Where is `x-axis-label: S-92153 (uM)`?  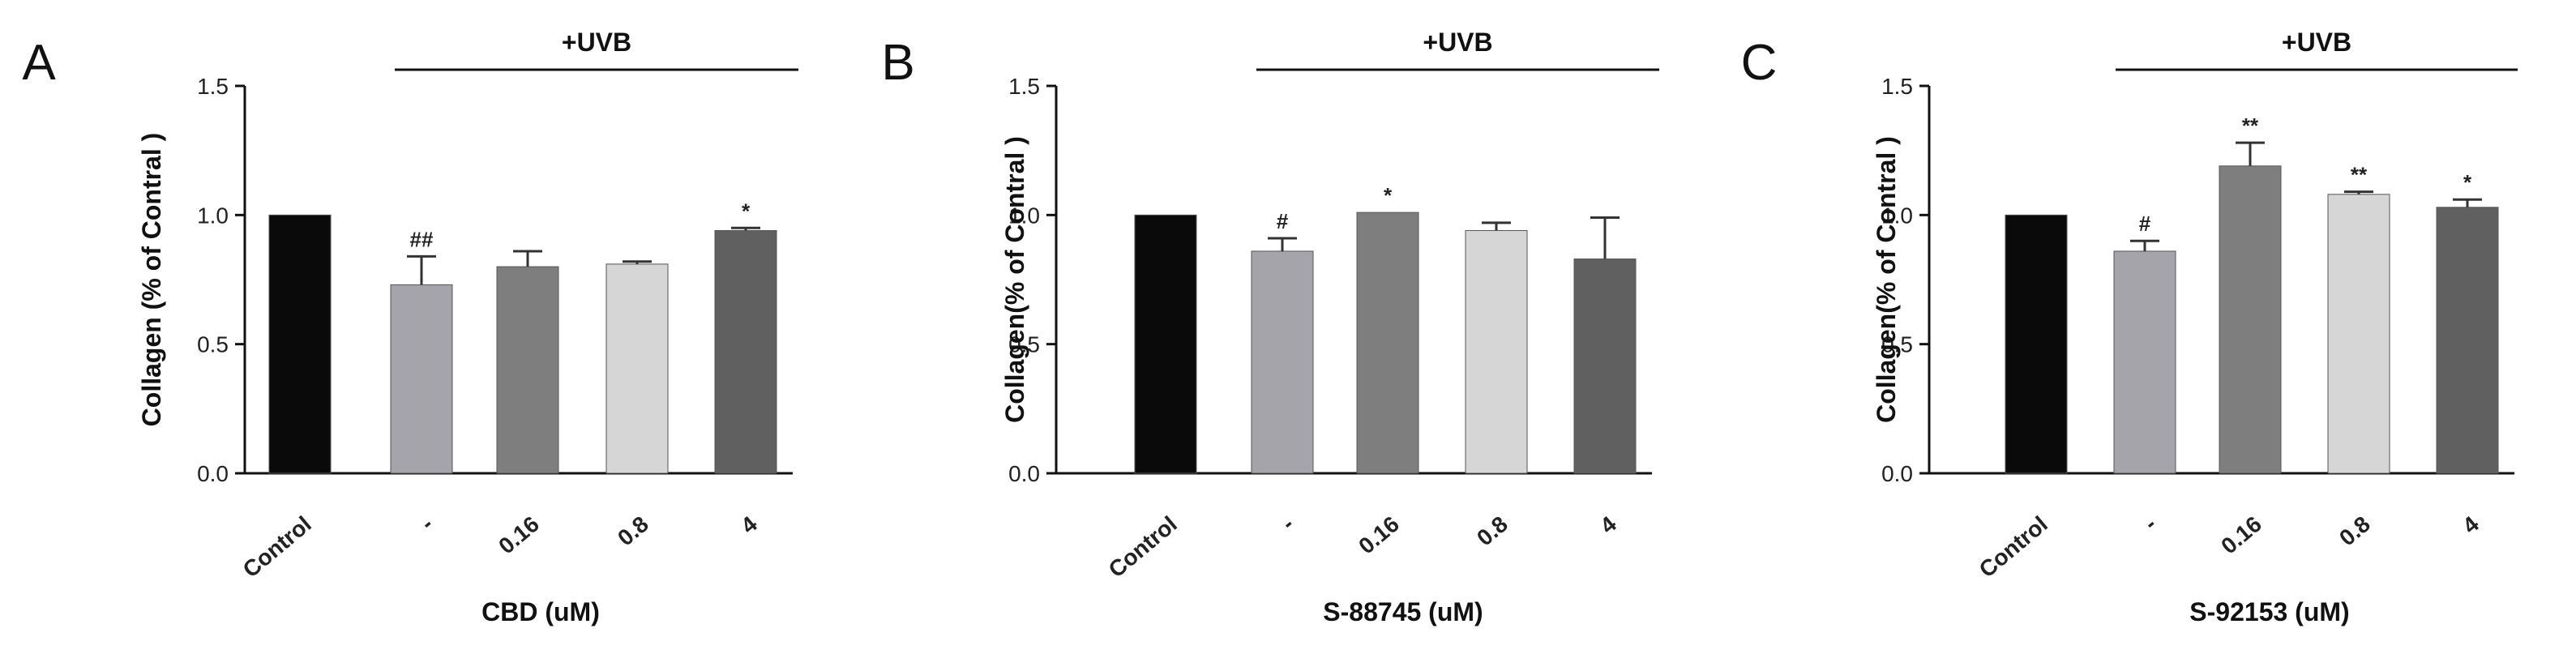
x-axis-label: S-92153 (uM) is located at coordinates (2269, 611).